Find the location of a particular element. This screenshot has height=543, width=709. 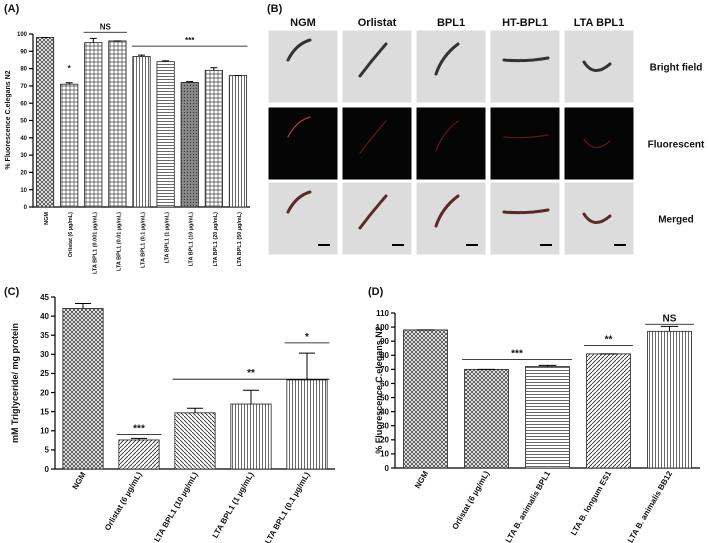

significance-label: NS is located at coordinates (670, 318).